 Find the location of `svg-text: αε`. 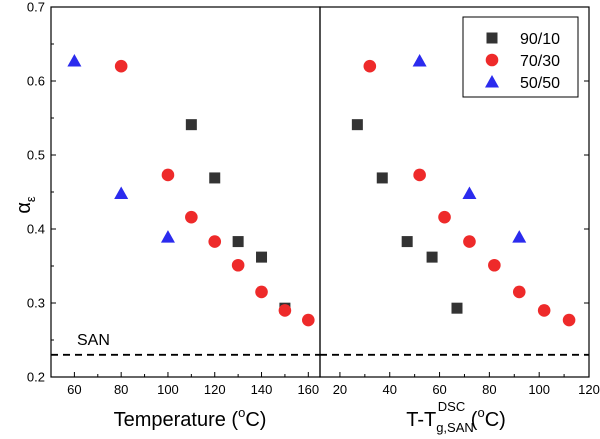

svg-text: αε is located at coordinates (25, 205).